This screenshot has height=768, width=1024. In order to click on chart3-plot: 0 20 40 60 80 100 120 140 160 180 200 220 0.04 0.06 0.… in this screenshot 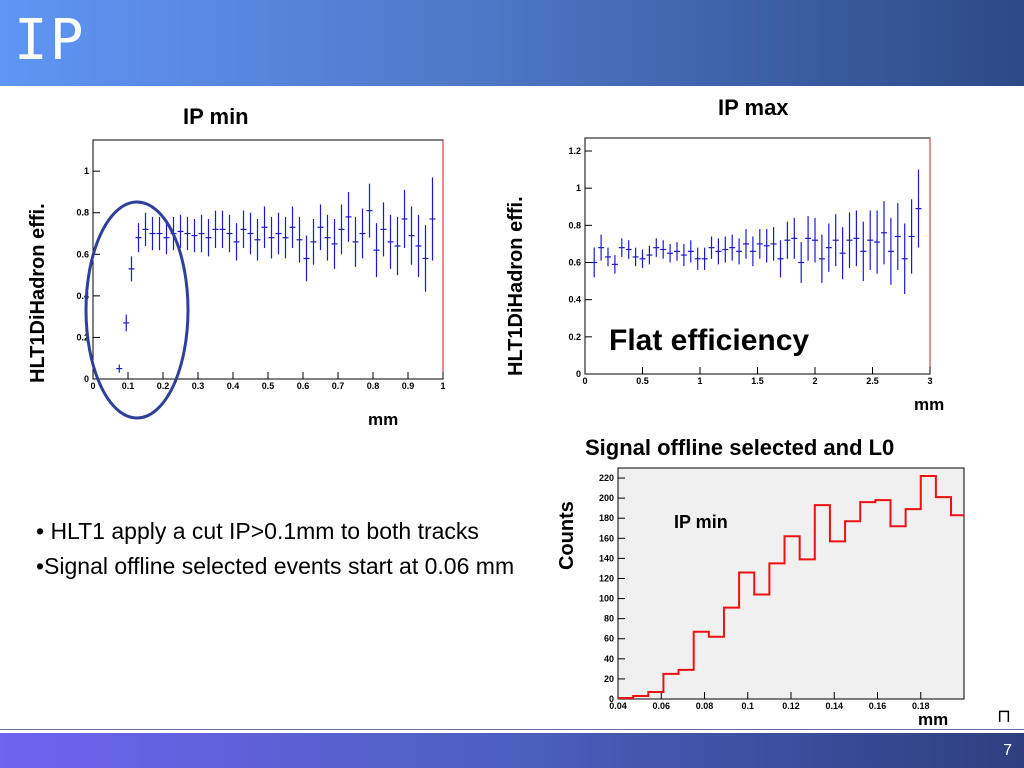, I will do `click(782, 589)`.